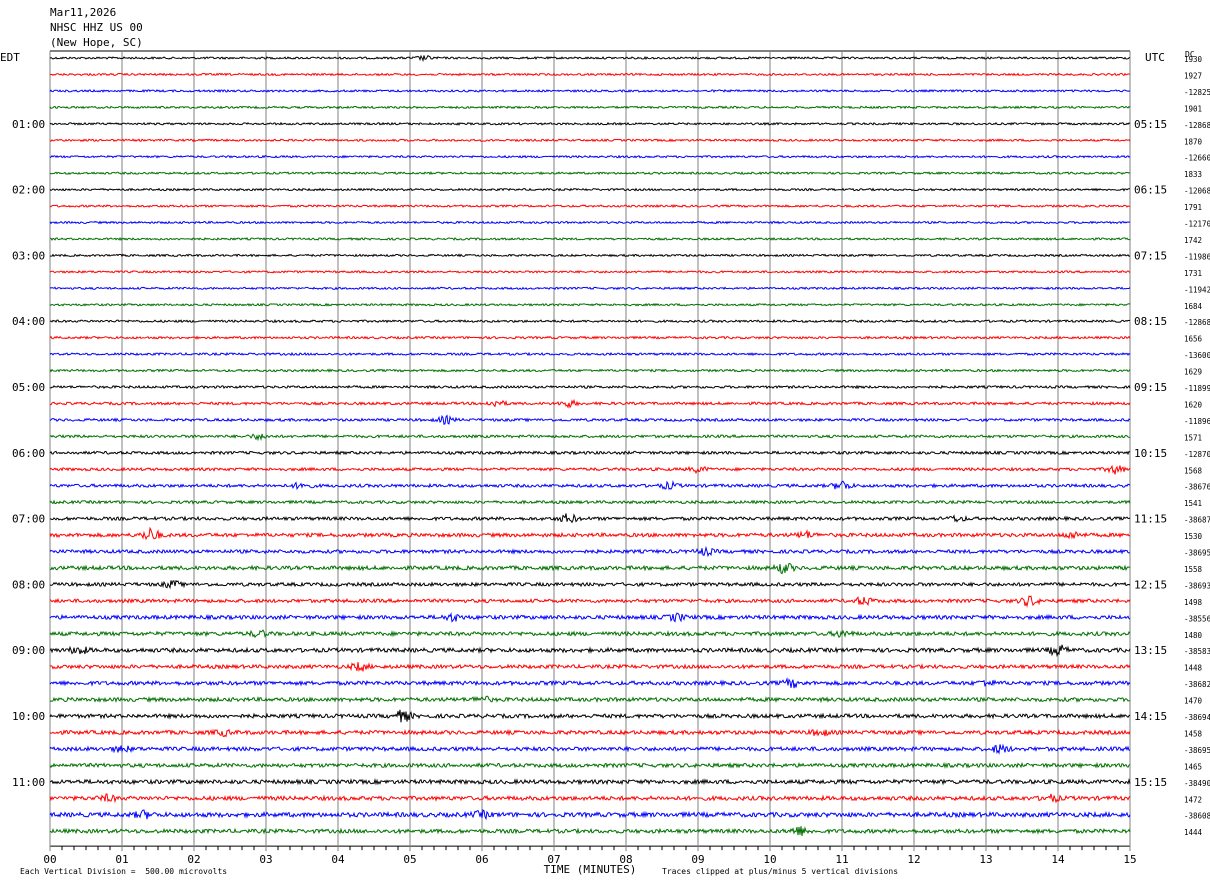 The height and width of the screenshot is (886, 1210). What do you see at coordinates (1193, 404) in the screenshot?
I see `dc-offset-label: 1620` at bounding box center [1193, 404].